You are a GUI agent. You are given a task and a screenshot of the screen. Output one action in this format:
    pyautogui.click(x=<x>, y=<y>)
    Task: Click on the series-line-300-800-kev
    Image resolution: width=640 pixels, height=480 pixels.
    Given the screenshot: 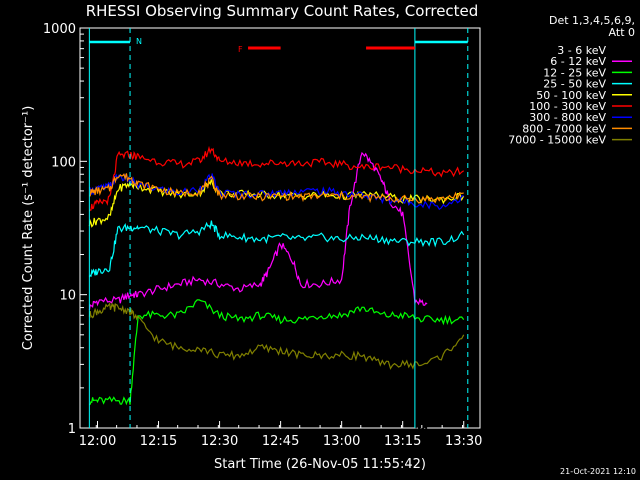 What is the action you would take?
    pyautogui.click(x=276, y=192)
    